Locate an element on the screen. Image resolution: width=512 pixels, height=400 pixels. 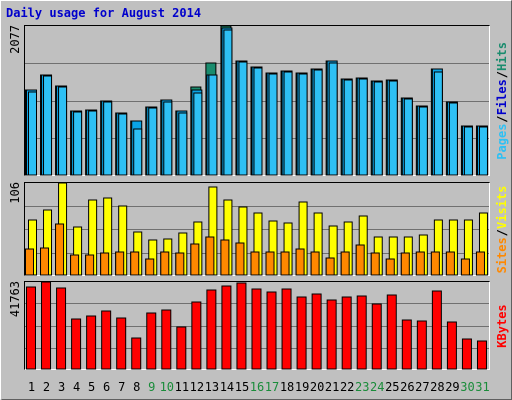
day-label: 16 is located at coordinates (257, 387).